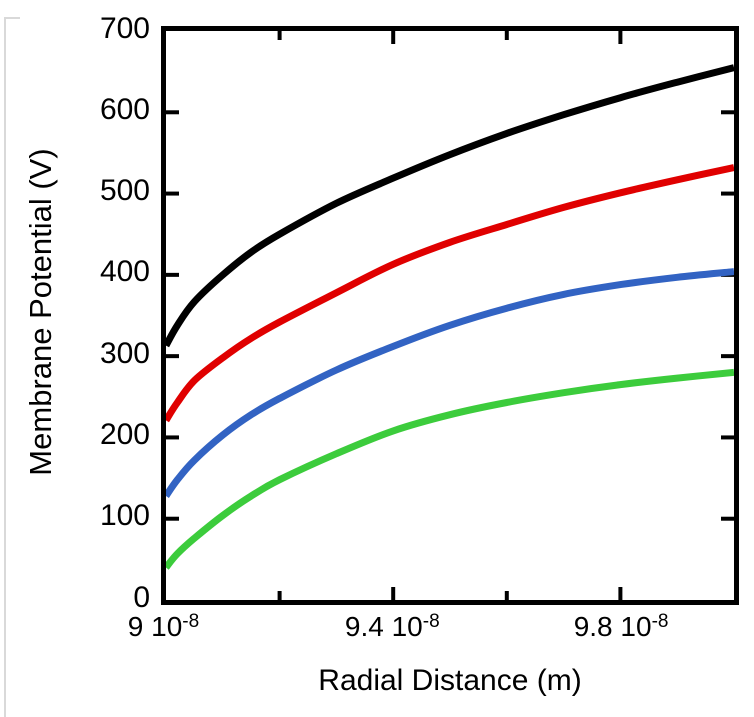 Image resolution: width=754 pixels, height=717 pixels. Describe the element at coordinates (124, 272) in the screenshot. I see `y-tick-label: 400` at that location.